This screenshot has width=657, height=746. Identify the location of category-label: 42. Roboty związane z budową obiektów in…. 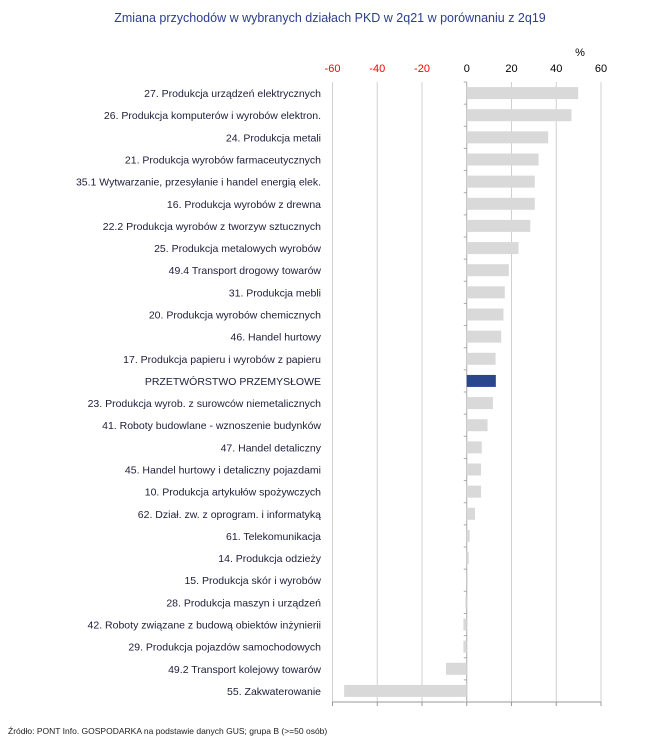
(204, 626).